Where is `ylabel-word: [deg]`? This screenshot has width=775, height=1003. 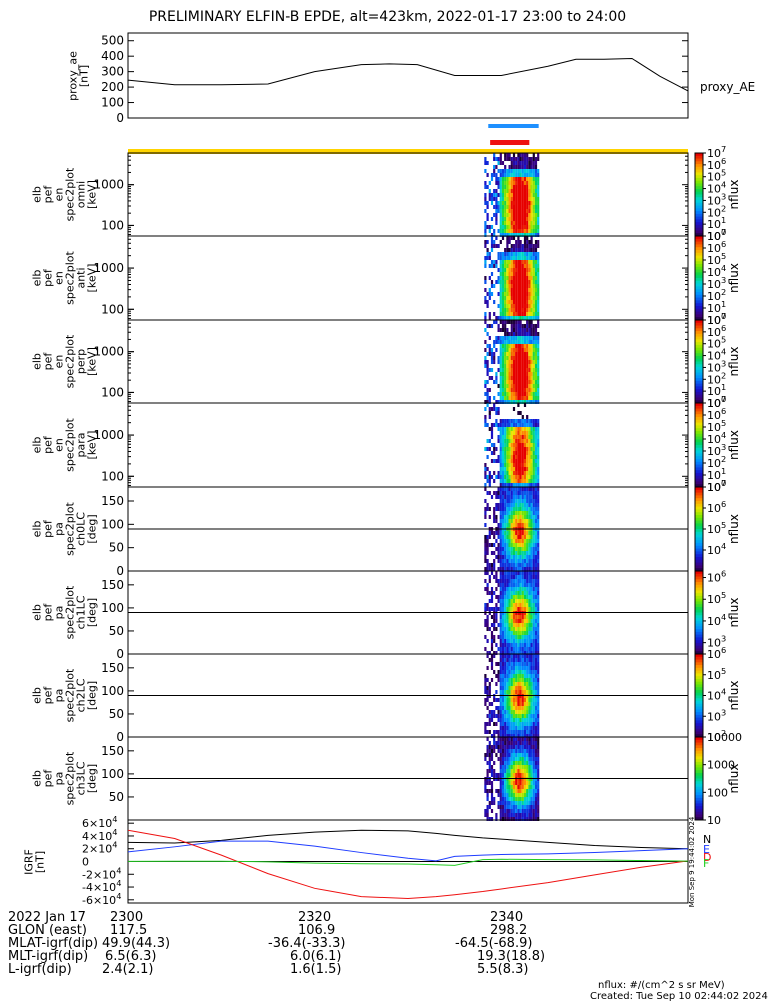
ylabel-word: [deg] is located at coordinates (92, 528).